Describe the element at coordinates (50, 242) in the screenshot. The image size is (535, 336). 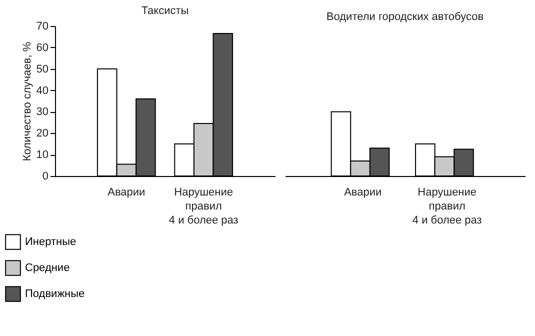
I see `legend-label: Инертные` at that location.